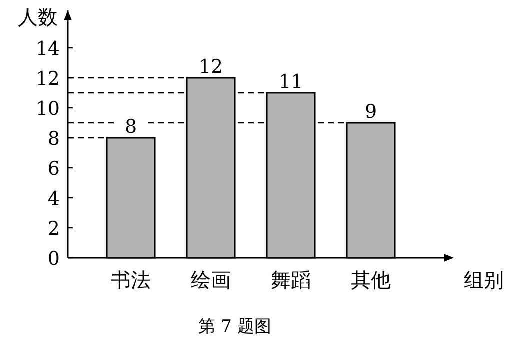  Describe the element at coordinates (54, 169) in the screenshot. I see `y-tick-label: 6` at that location.